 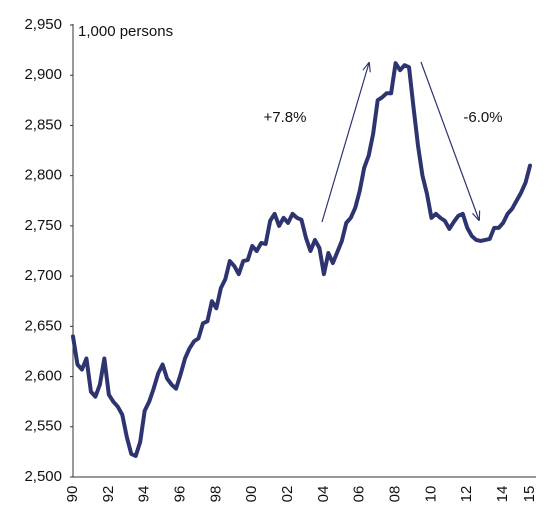 I want to click on y-tick-label: 2,550, so click(x=43, y=426).